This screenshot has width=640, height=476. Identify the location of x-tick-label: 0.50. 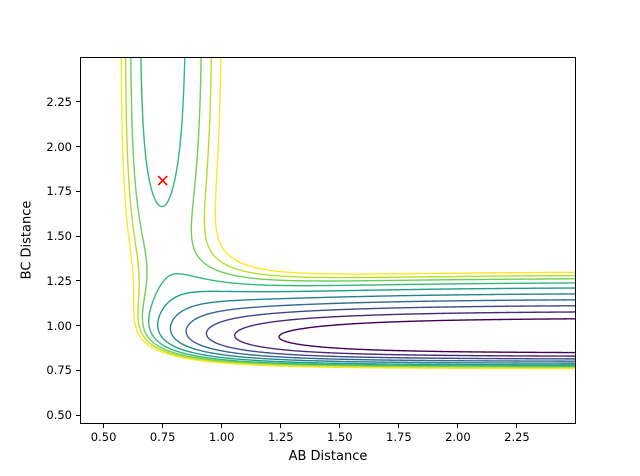
(103, 437).